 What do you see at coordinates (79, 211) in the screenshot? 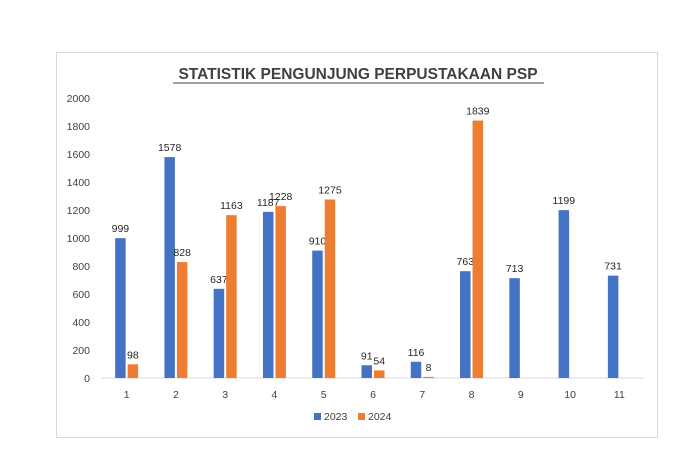
I see `y-tick-label: 1200` at bounding box center [79, 211].